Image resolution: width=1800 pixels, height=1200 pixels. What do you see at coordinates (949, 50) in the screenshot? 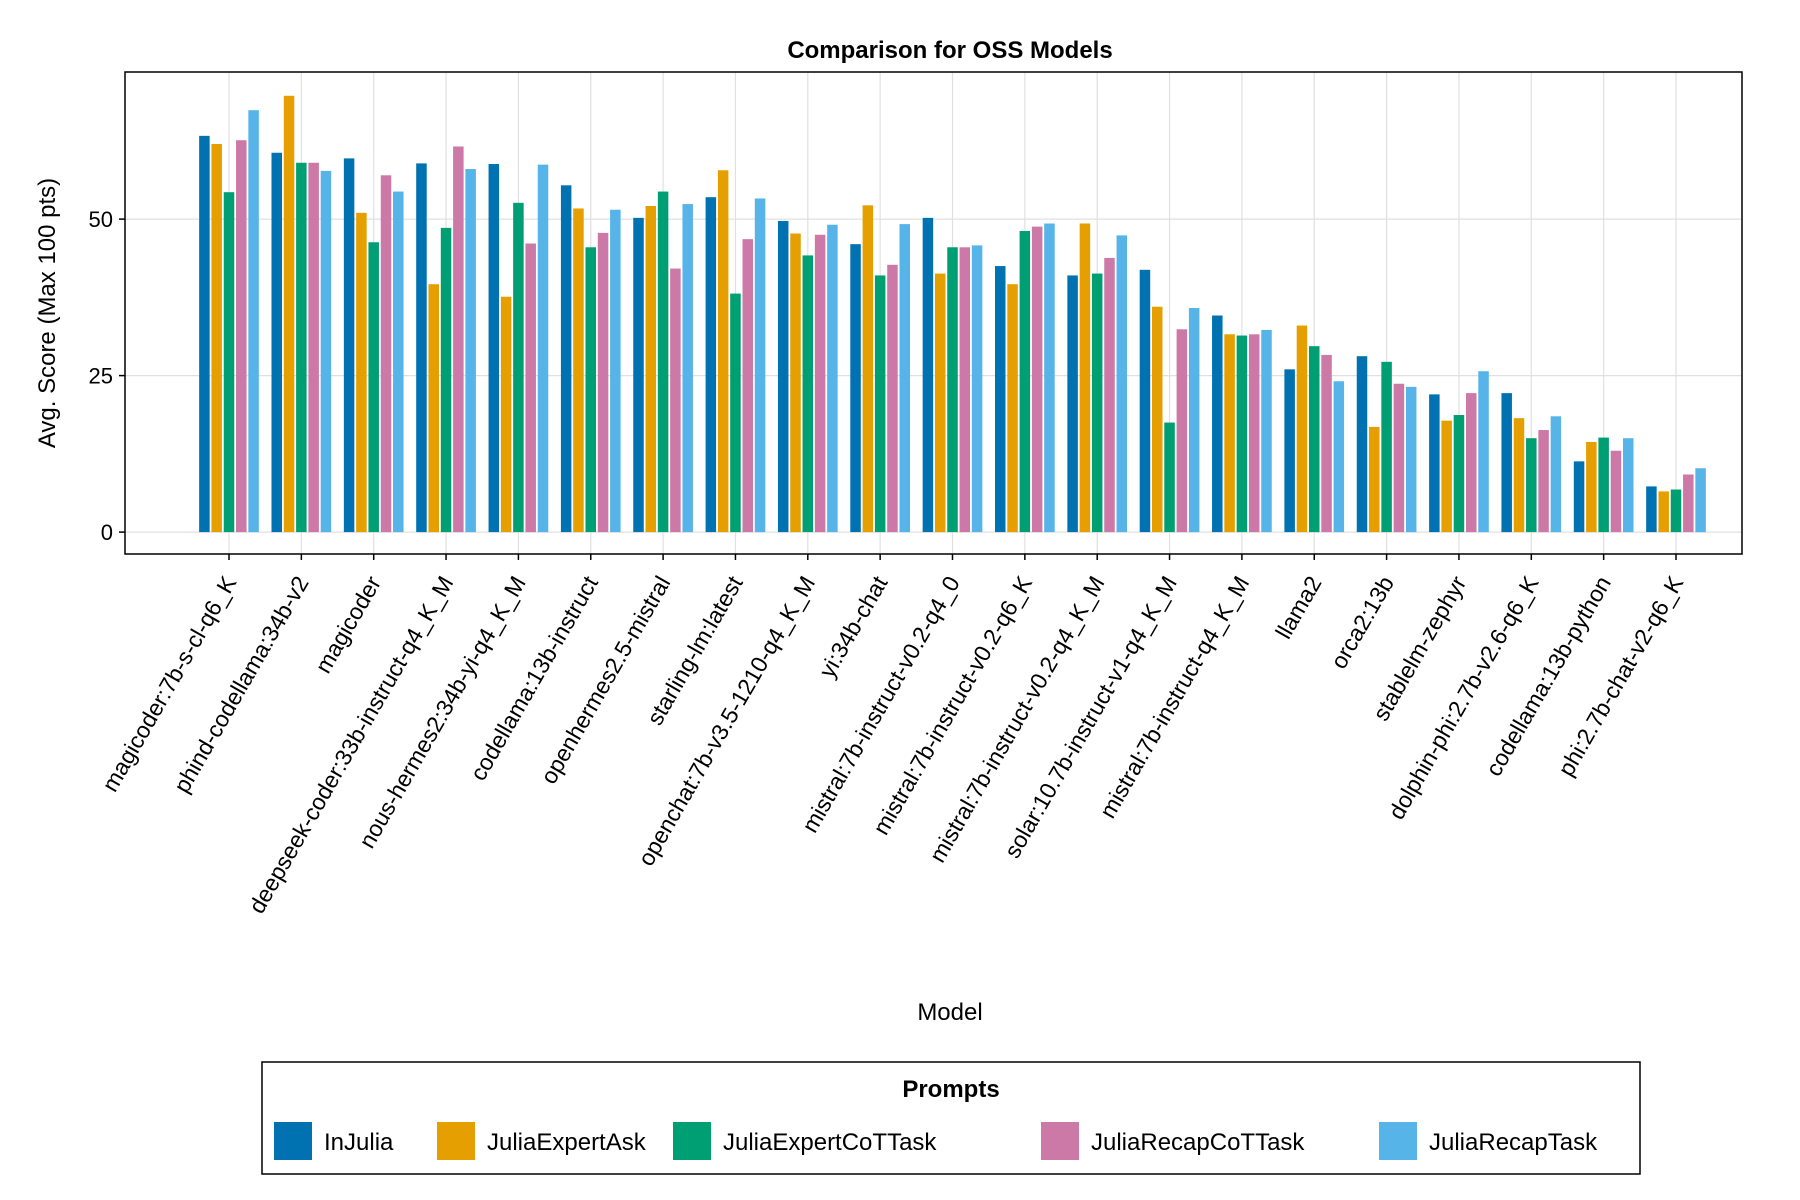
I see `chart-title: Comparison for OSS Models` at bounding box center [949, 50].